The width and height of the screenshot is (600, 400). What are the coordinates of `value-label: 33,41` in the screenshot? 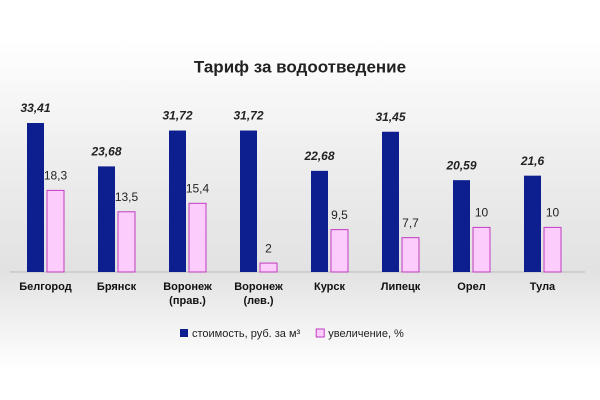 It's located at (35, 108).